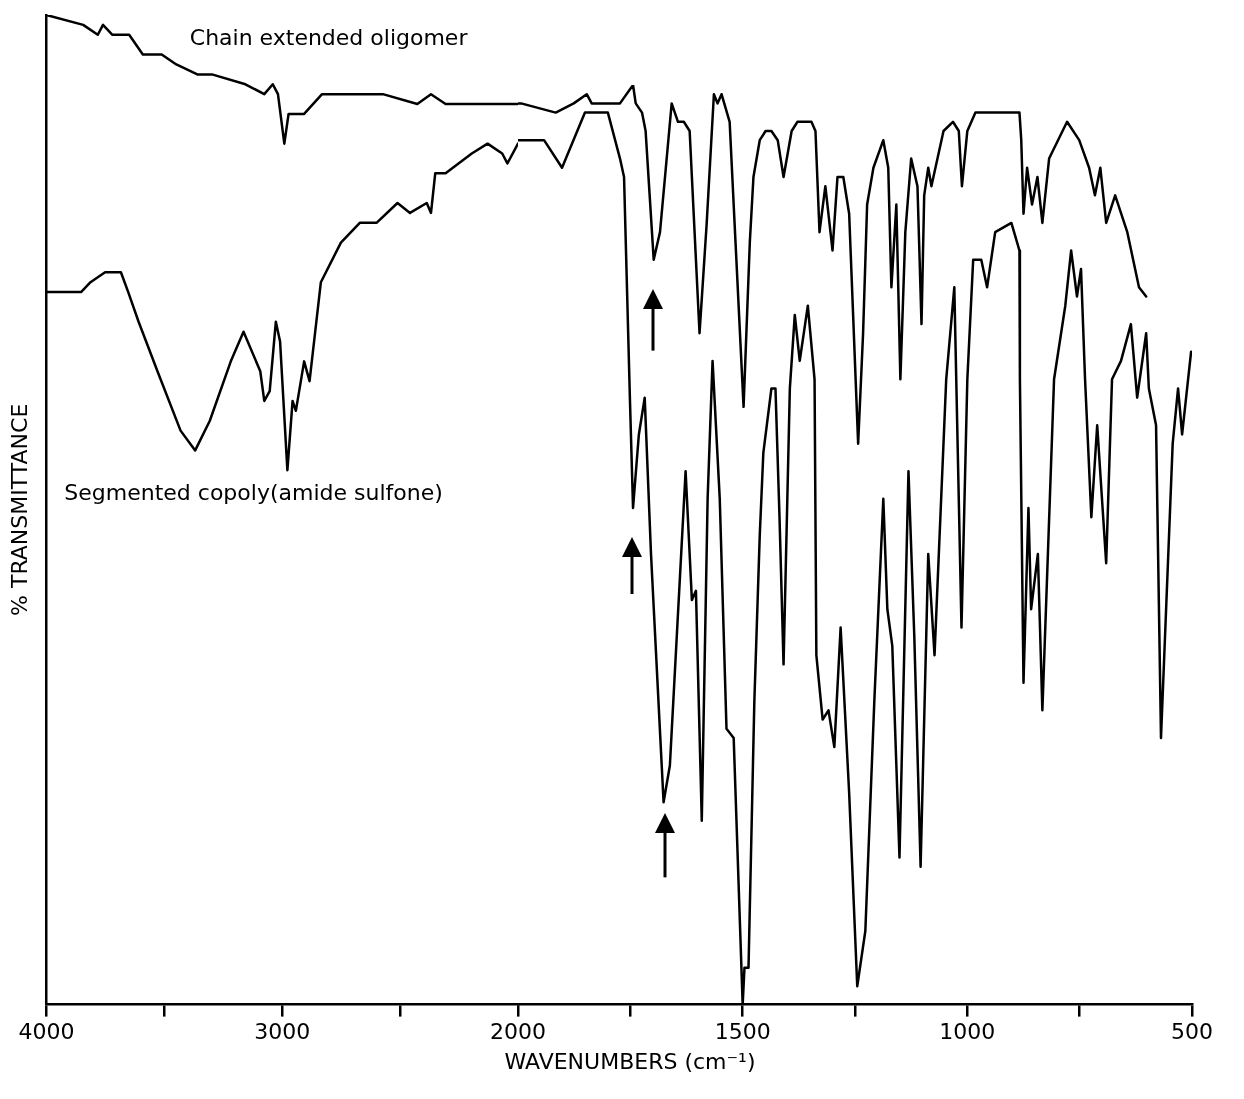  I want to click on x-axis-title: WAVENUMBERS (cm⁻¹), so click(630, 1061).